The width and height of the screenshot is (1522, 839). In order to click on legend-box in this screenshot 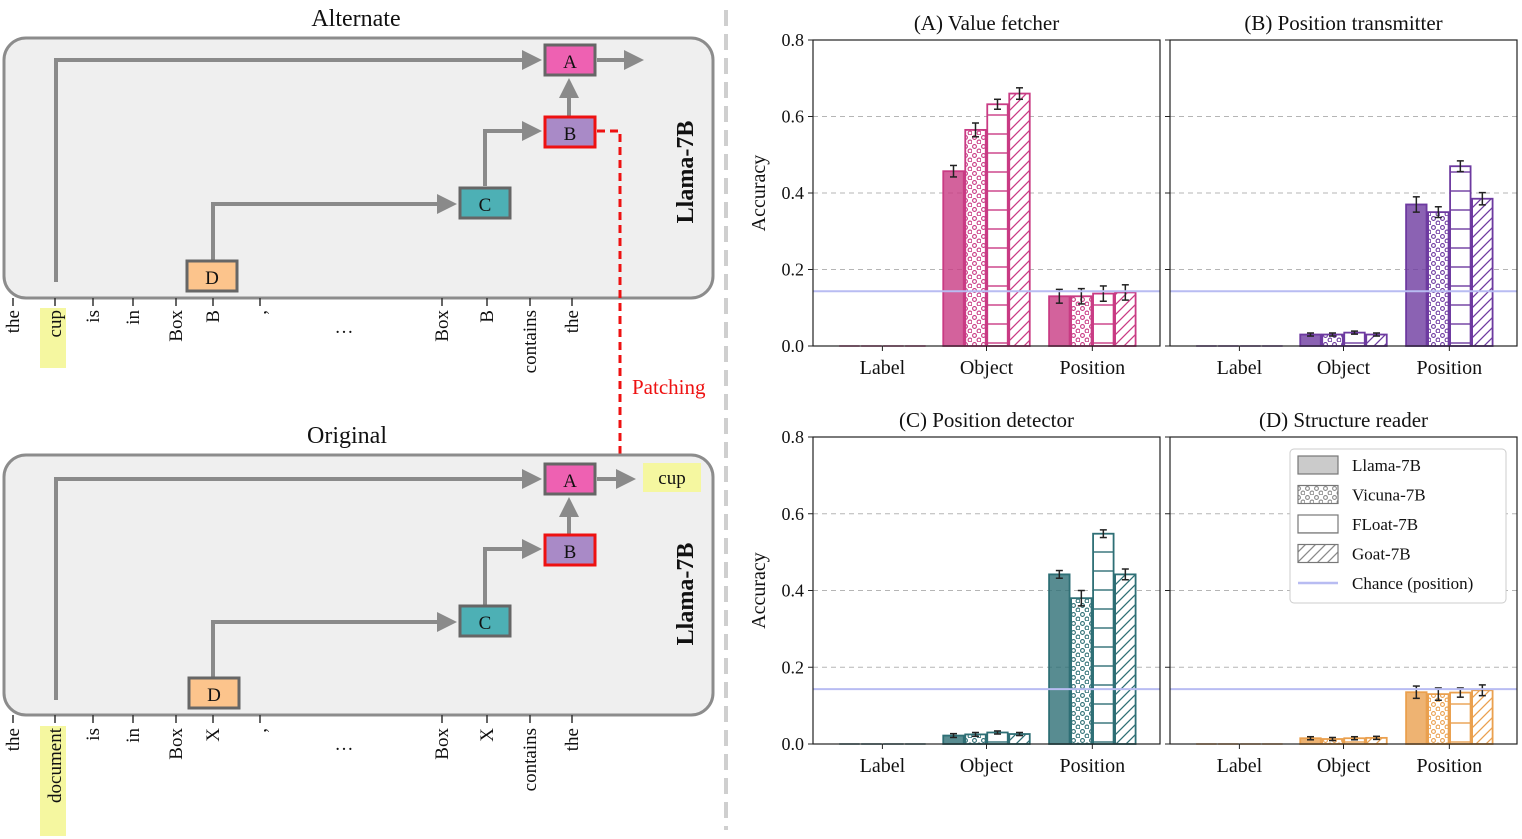, I will do `click(1398, 526)`.